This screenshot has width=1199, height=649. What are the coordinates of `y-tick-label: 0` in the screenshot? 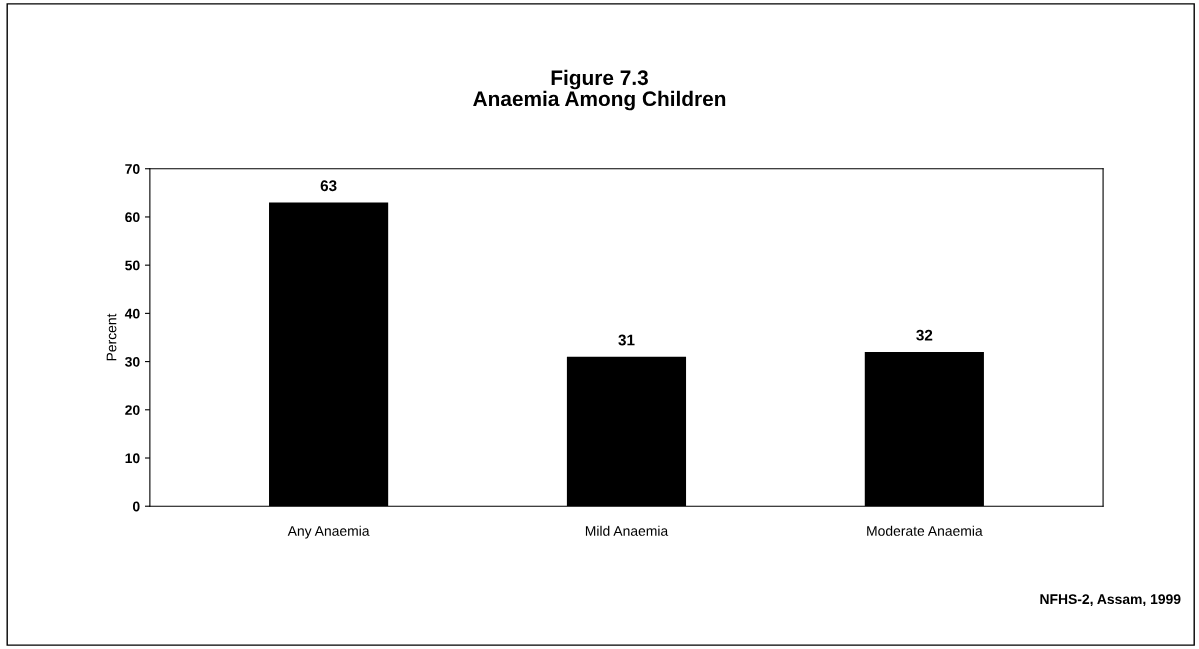 It's located at (136, 506).